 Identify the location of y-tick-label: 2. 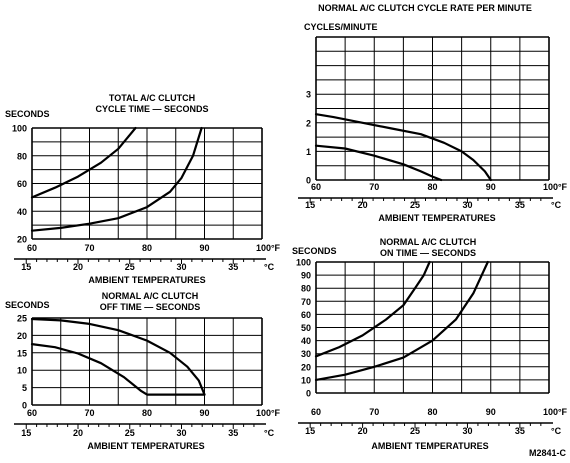
(308, 123).